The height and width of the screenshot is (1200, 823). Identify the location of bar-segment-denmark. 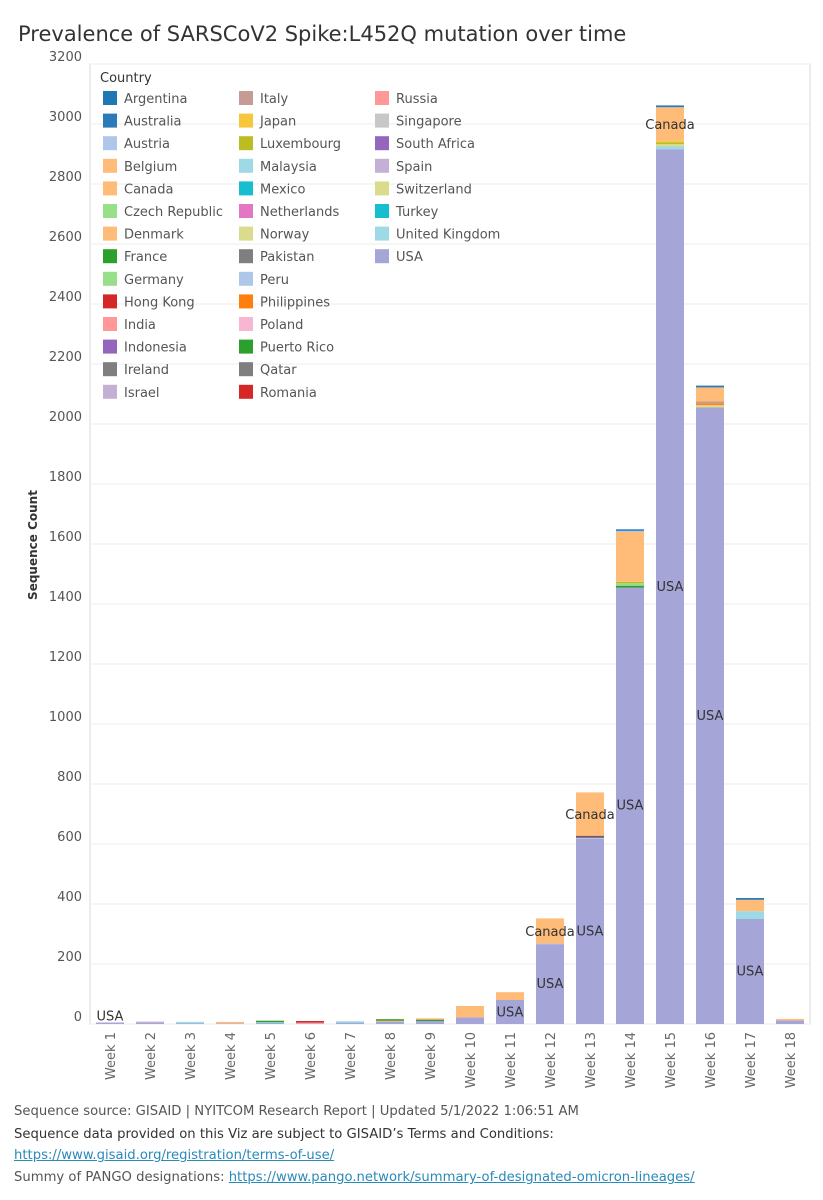
(390, 1021).